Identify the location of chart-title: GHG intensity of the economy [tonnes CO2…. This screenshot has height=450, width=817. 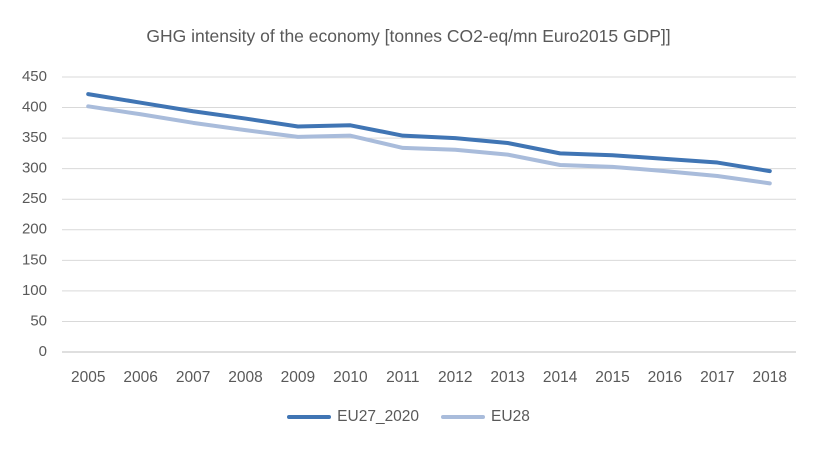
(408, 36).